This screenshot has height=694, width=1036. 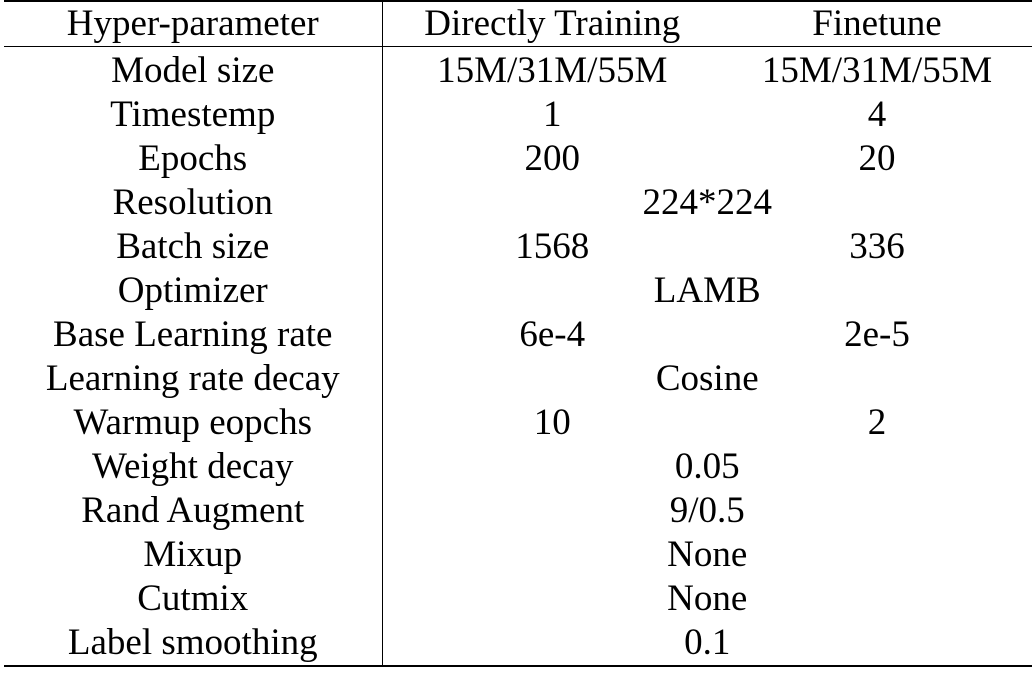 I want to click on finetune-value-cell: 20, so click(x=877, y=158).